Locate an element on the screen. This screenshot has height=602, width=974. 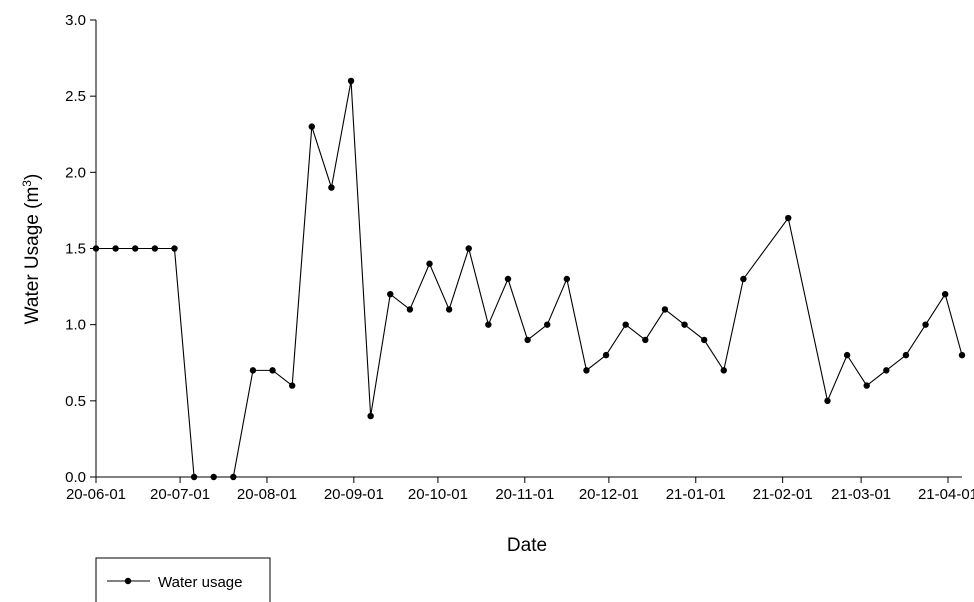
x-tick-label: 21-04-01 is located at coordinates (946, 494).